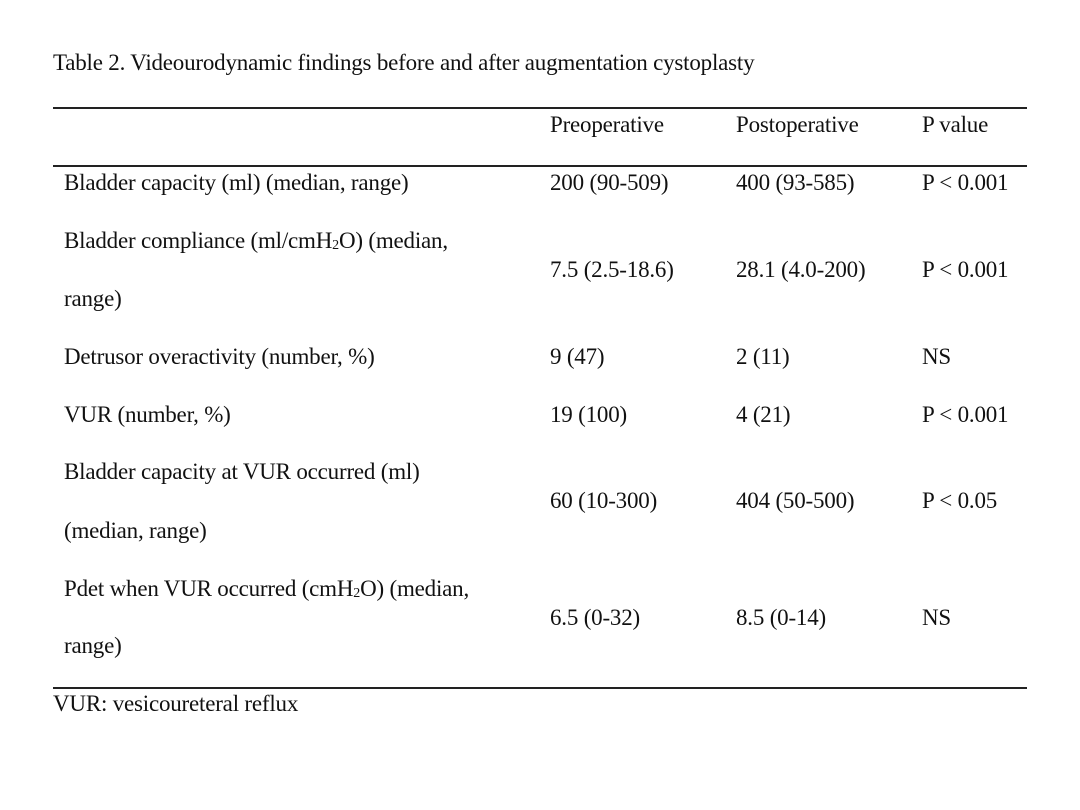  I want to click on row-preoperative-value: 60 (10-300), so click(604, 500).